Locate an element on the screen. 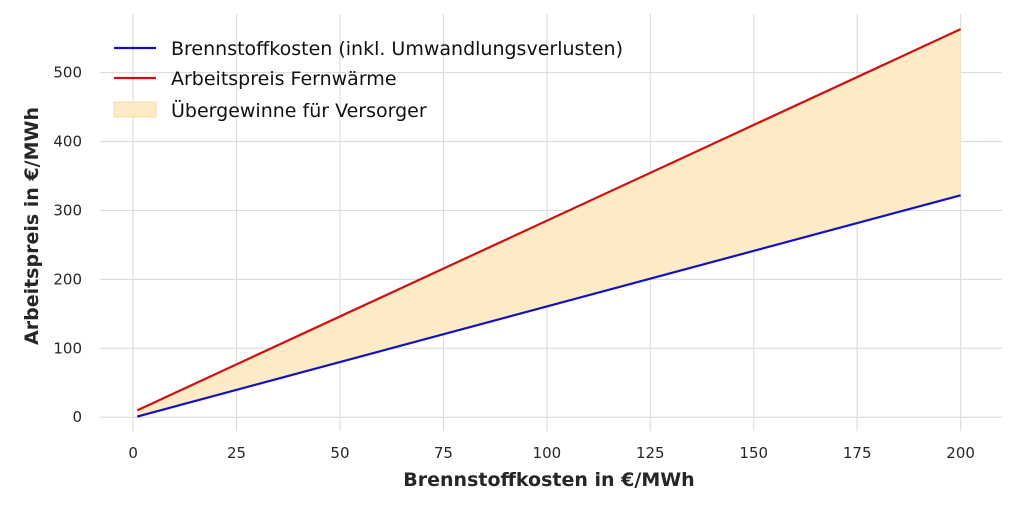  legend-swatch-uebergewinne is located at coordinates (135, 109).